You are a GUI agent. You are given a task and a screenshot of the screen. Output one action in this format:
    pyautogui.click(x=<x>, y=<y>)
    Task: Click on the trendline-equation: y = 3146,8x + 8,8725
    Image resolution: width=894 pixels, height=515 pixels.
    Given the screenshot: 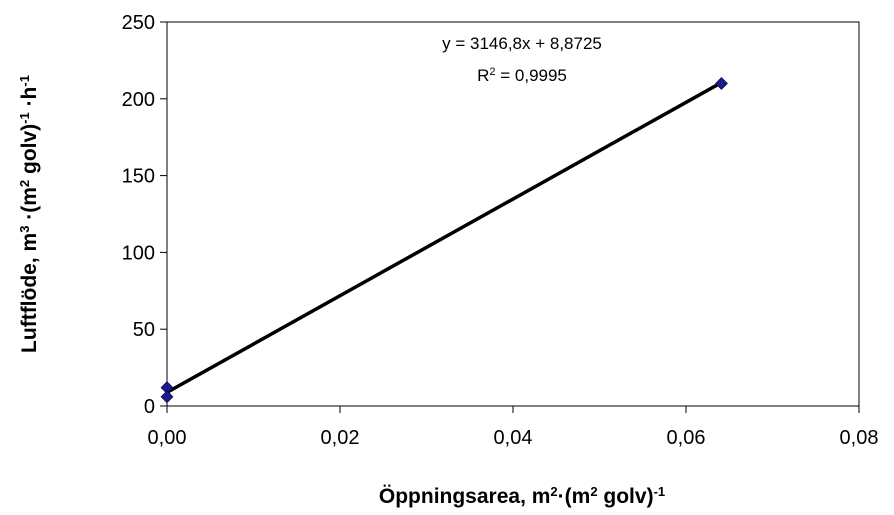 What is the action you would take?
    pyautogui.click(x=522, y=43)
    